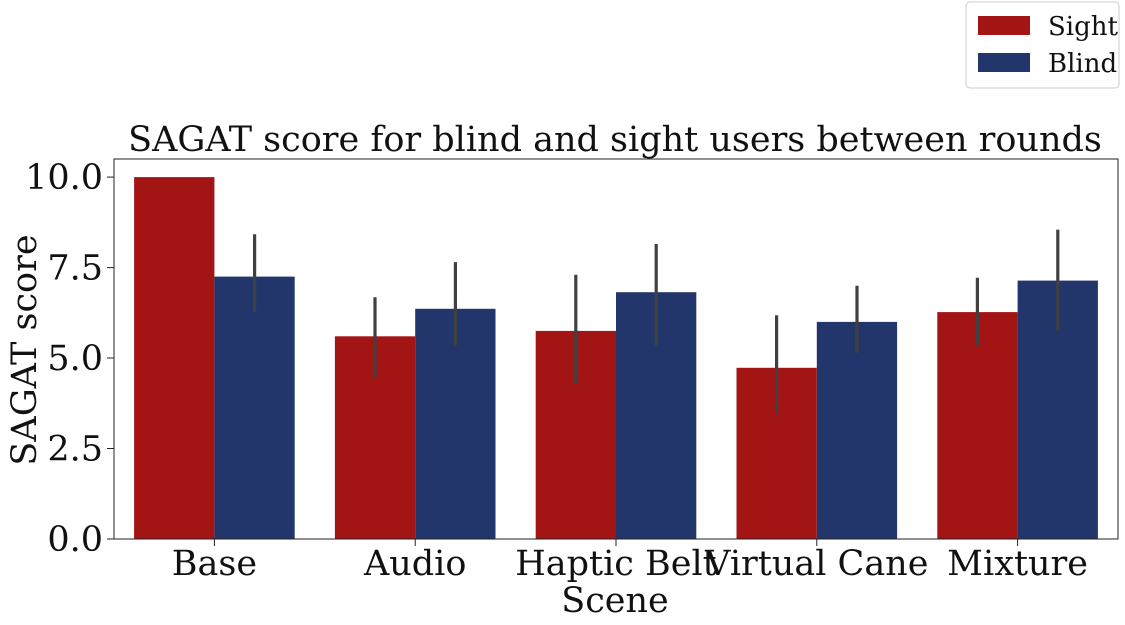 The image size is (1125, 625). Describe the element at coordinates (64, 178) in the screenshot. I see `y-tick-label: 10.0` at that location.